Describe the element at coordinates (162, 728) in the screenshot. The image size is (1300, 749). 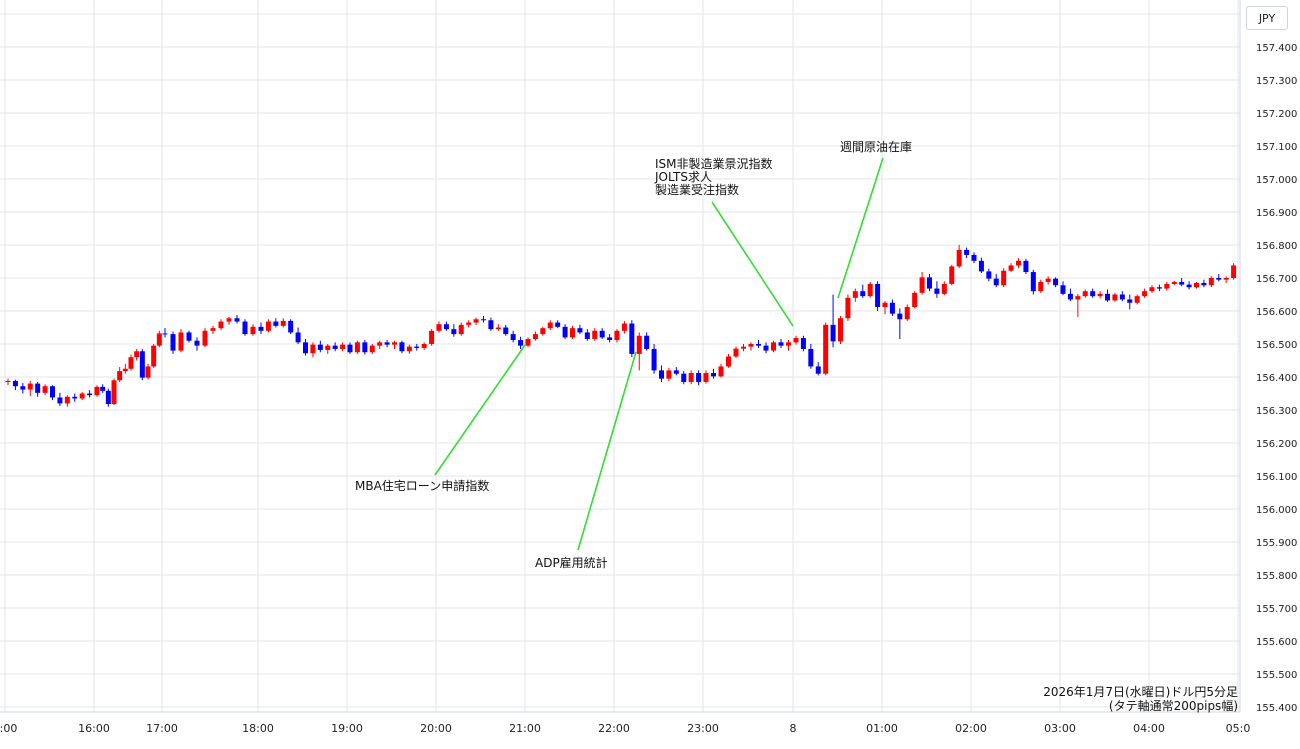
I see `x-tick-label: 17:00` at that location.